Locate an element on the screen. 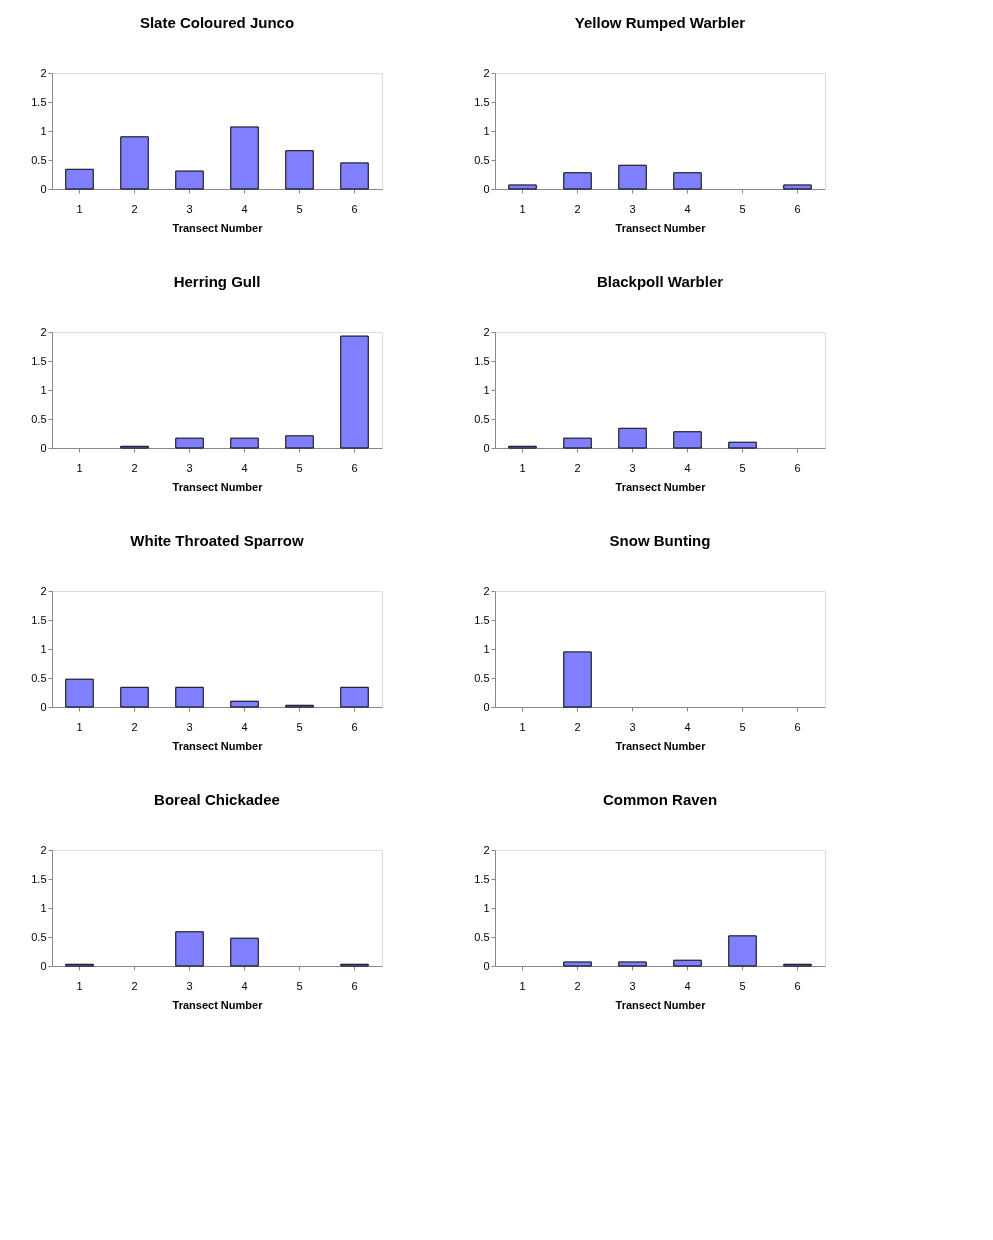 This screenshot has width=993, height=1240. chart-title: Slate Coloured Junco is located at coordinates (217, 22).